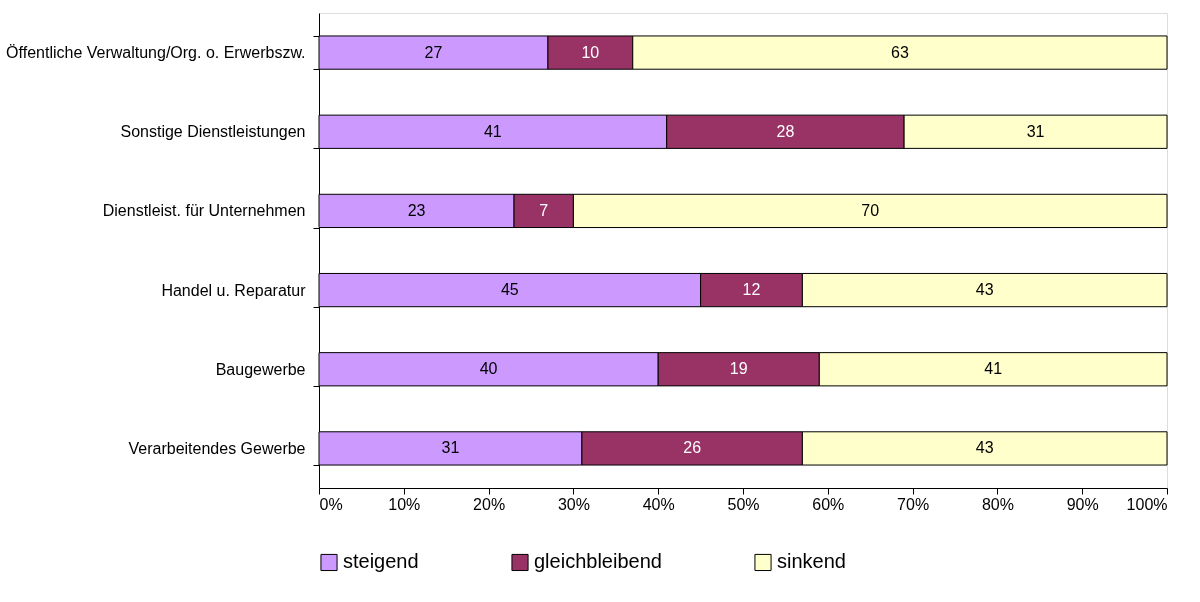 The height and width of the screenshot is (602, 1200). I want to click on x-tick-label: 50%, so click(743, 504).